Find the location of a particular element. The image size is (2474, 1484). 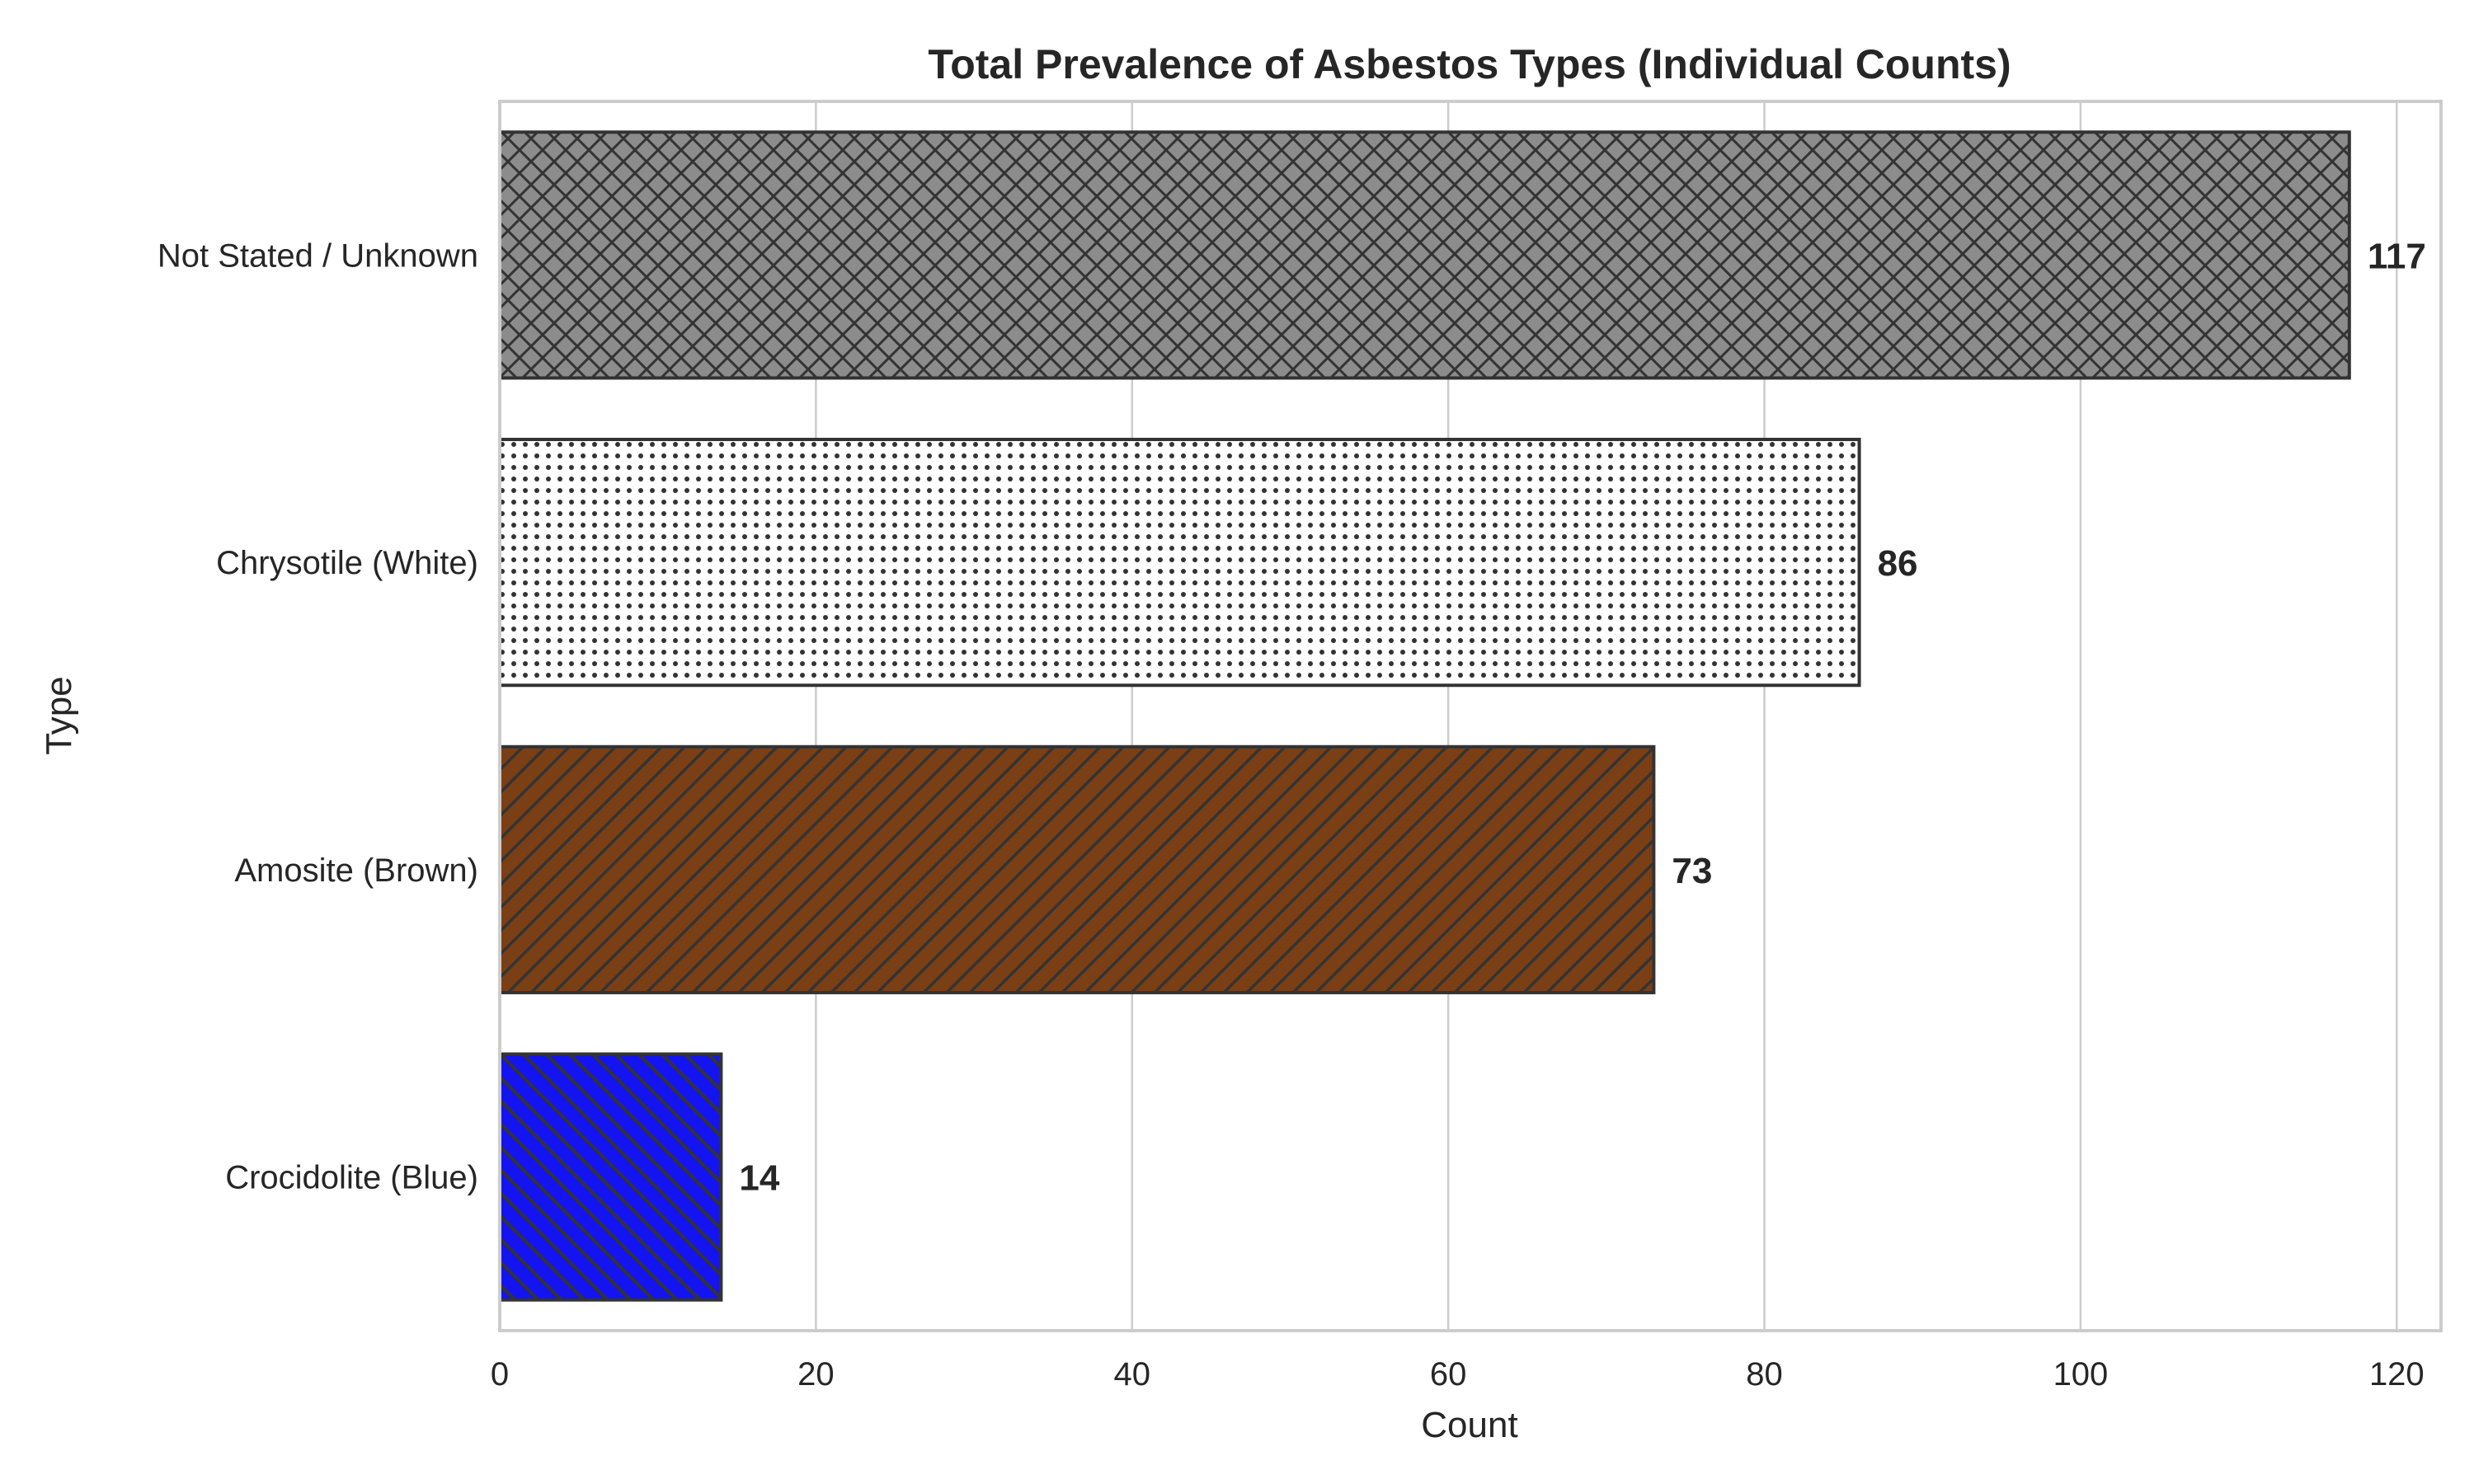

x-tick-label: 120 is located at coordinates (2397, 1374).